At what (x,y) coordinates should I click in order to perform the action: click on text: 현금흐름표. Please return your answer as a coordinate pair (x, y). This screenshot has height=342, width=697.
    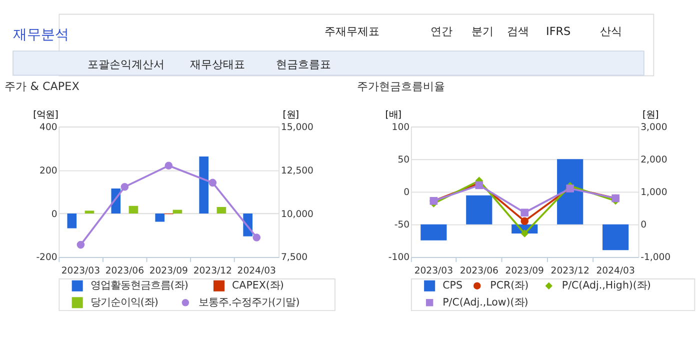
    Looking at the image, I should click on (303, 64).